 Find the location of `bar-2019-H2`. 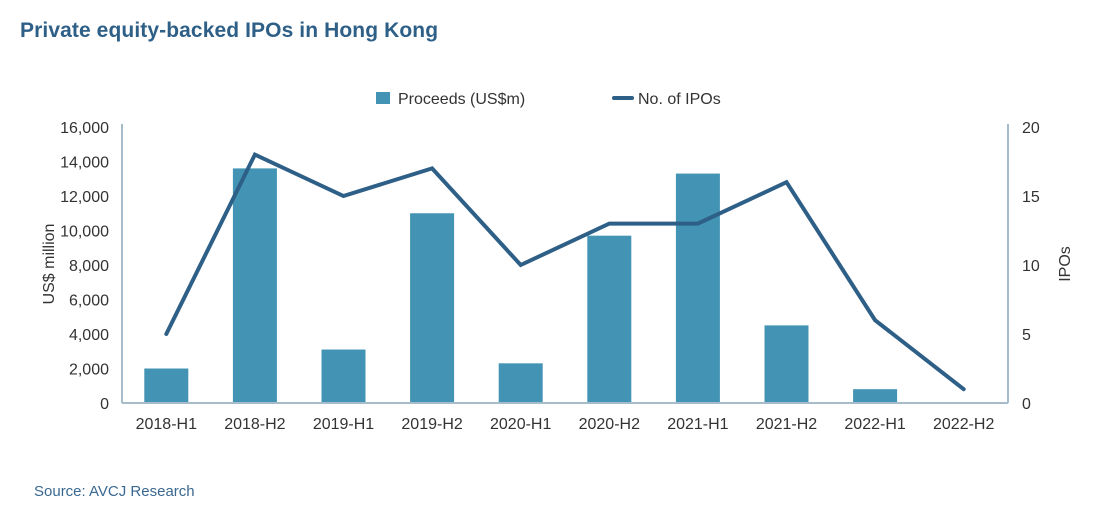

bar-2019-H2 is located at coordinates (432, 308).